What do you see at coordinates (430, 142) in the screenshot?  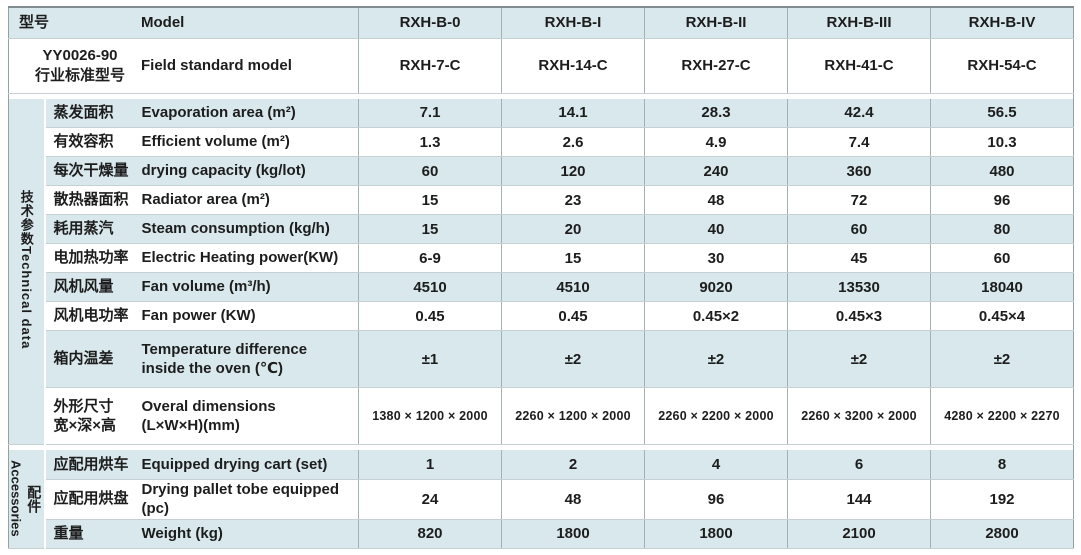 I see `value-cell: 1.3` at bounding box center [430, 142].